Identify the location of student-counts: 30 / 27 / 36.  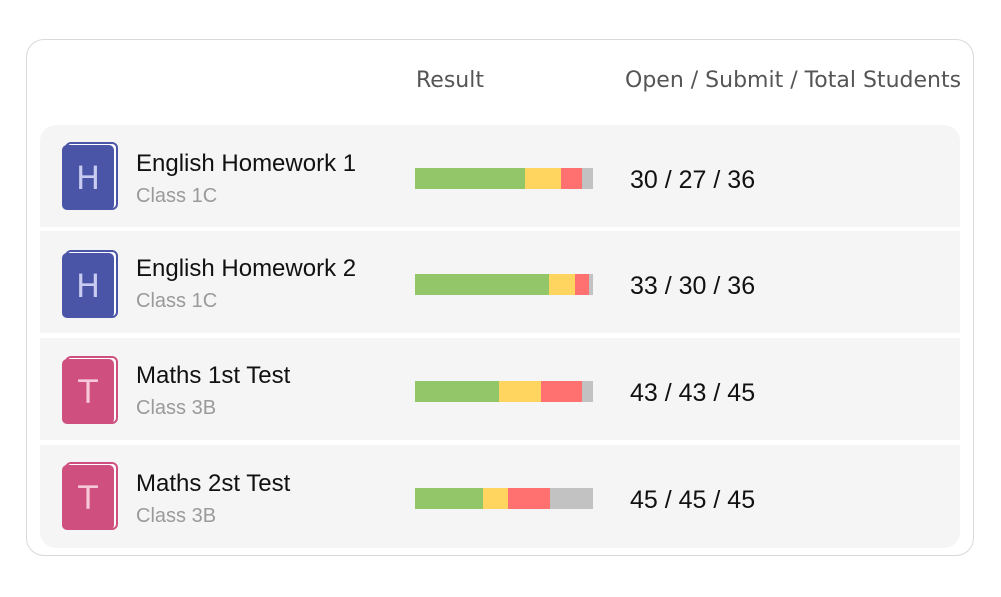
(693, 180).